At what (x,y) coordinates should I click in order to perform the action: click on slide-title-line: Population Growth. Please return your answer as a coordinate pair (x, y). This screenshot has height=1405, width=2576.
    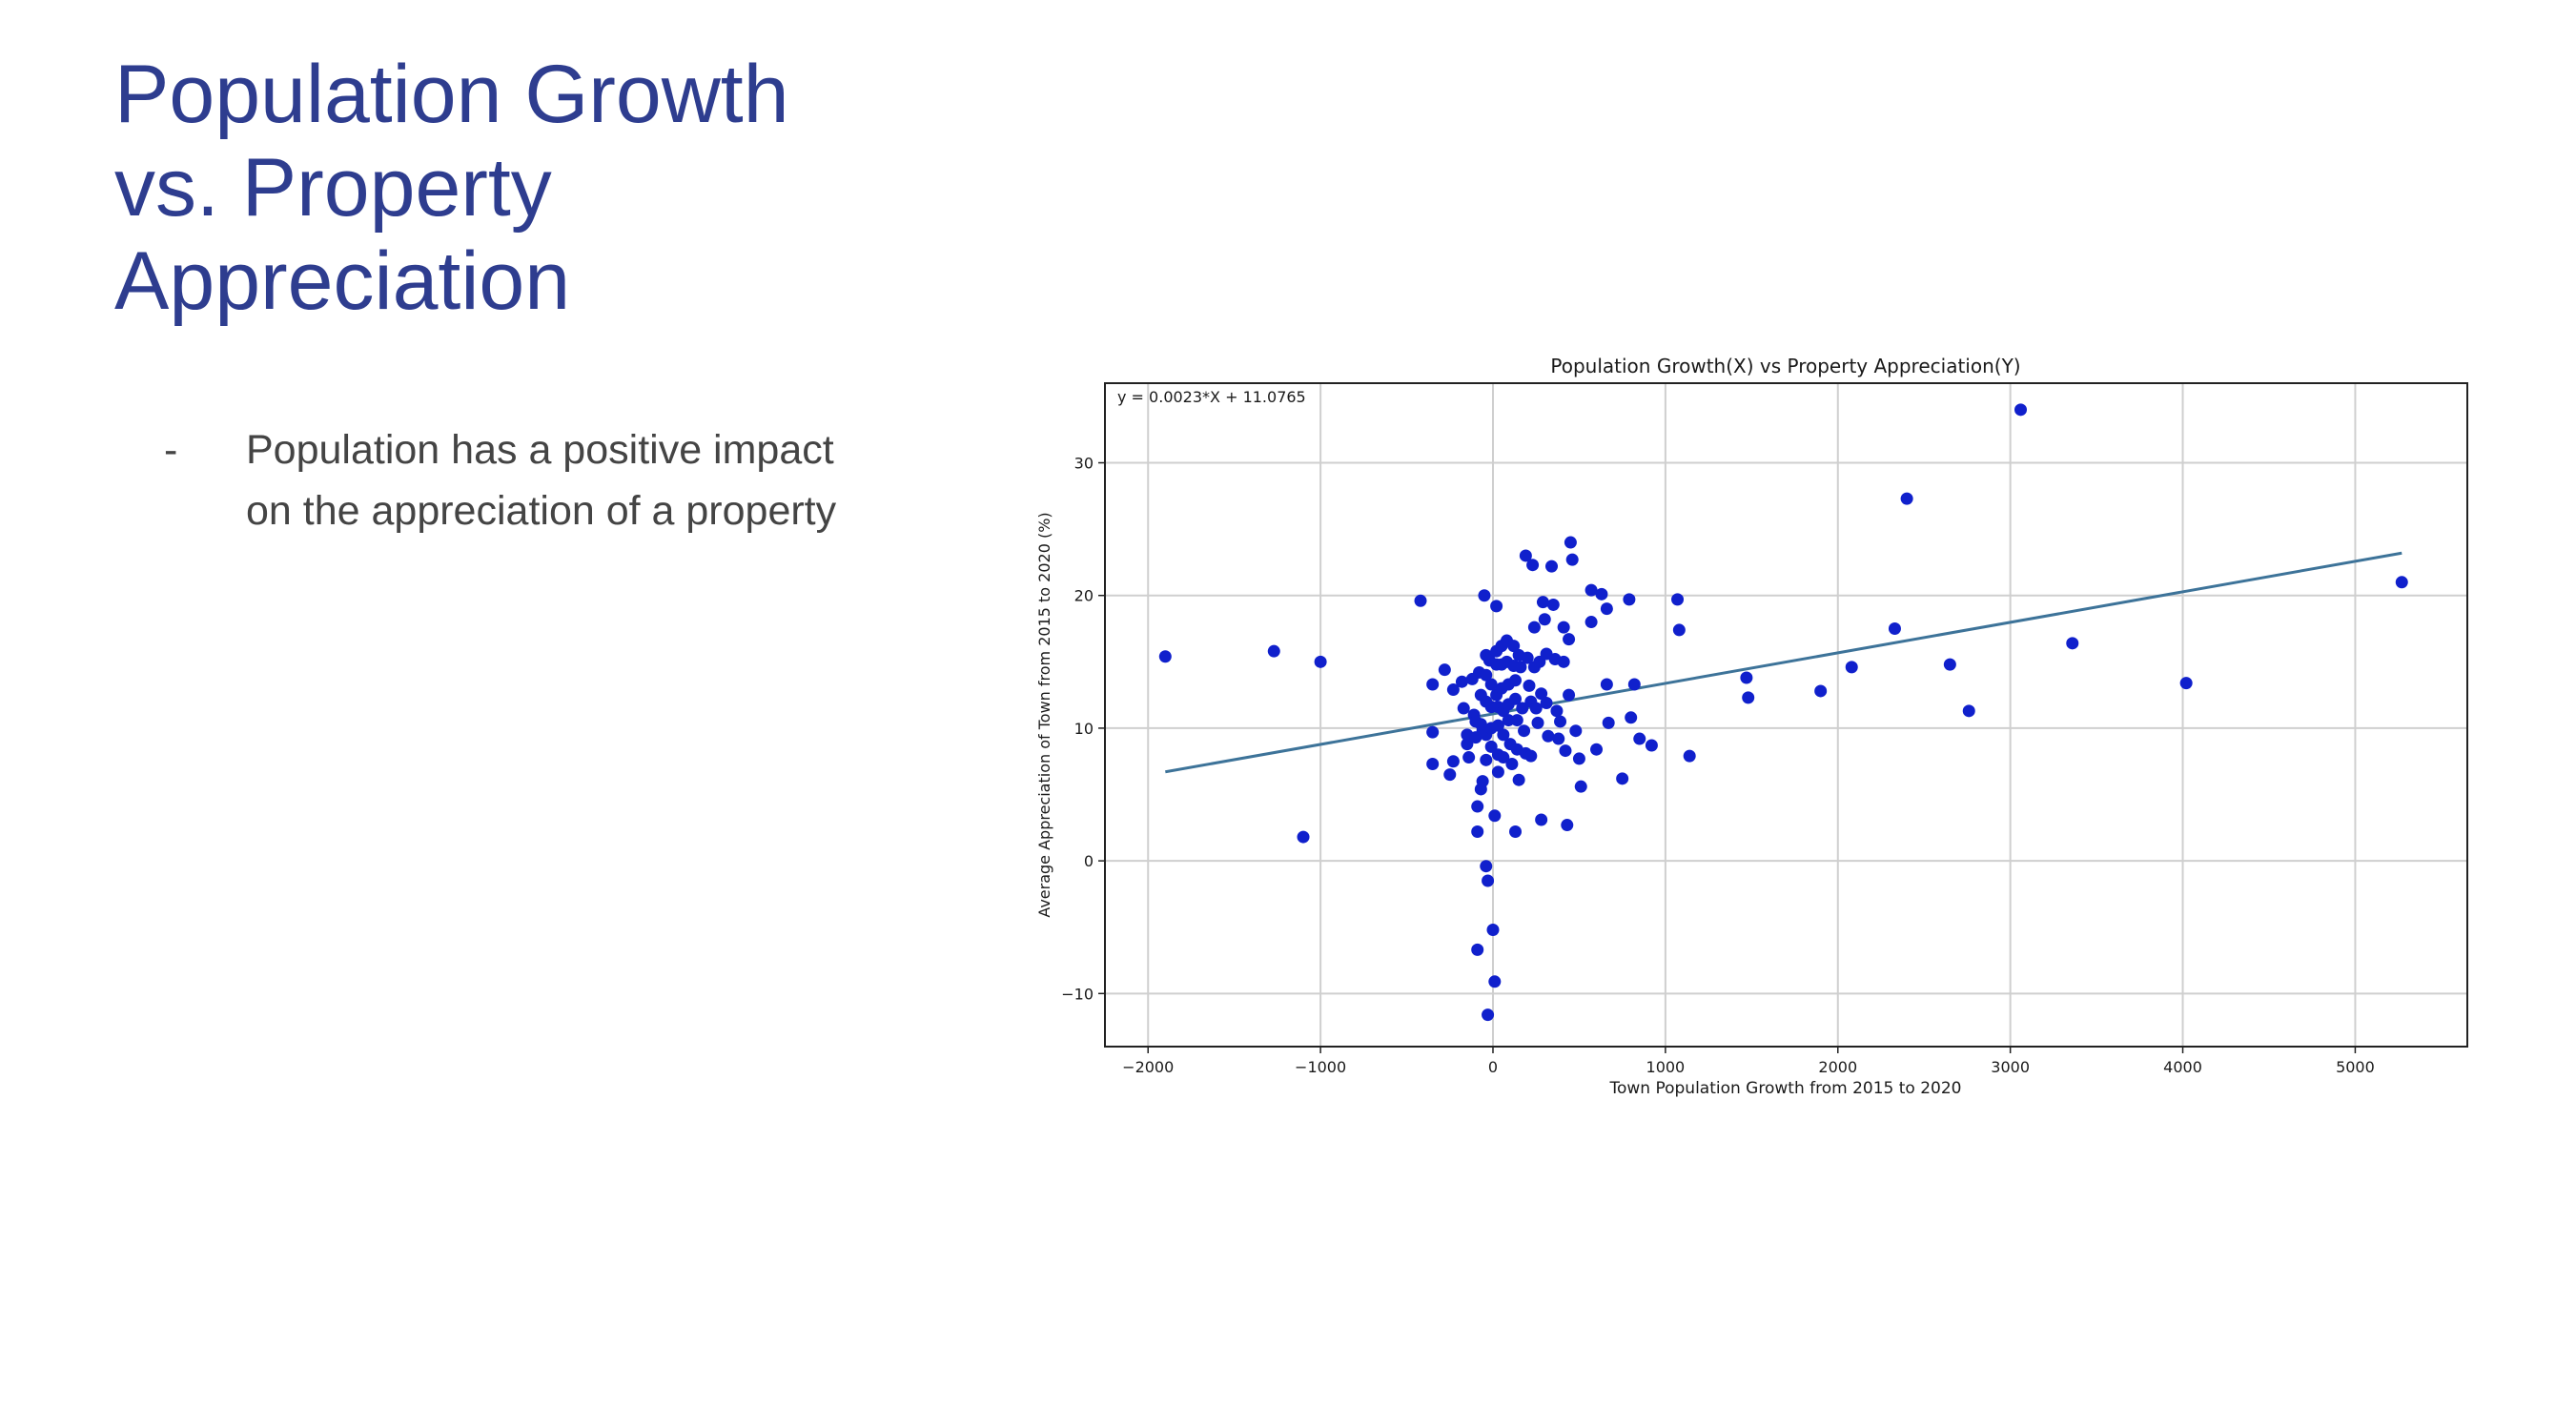
    Looking at the image, I should click on (451, 94).